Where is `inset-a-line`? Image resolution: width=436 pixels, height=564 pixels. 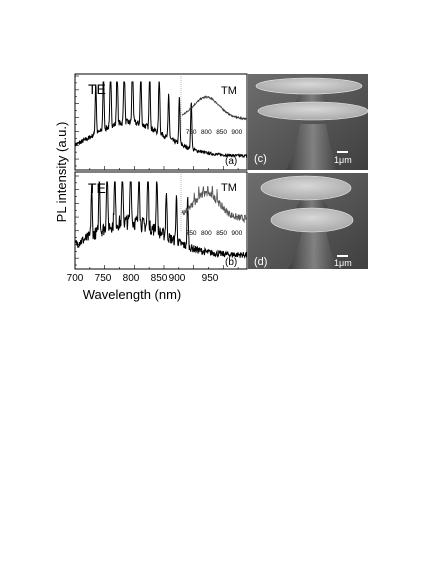 inset-a-line is located at coordinates (214, 108).